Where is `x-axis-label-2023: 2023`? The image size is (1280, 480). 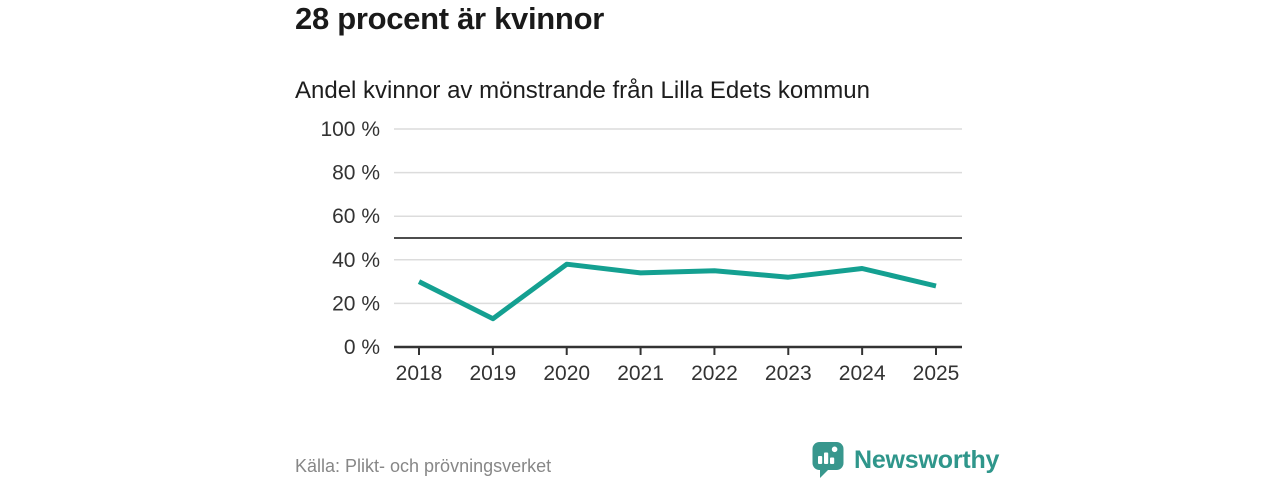 x-axis-label-2023: 2023 is located at coordinates (788, 373).